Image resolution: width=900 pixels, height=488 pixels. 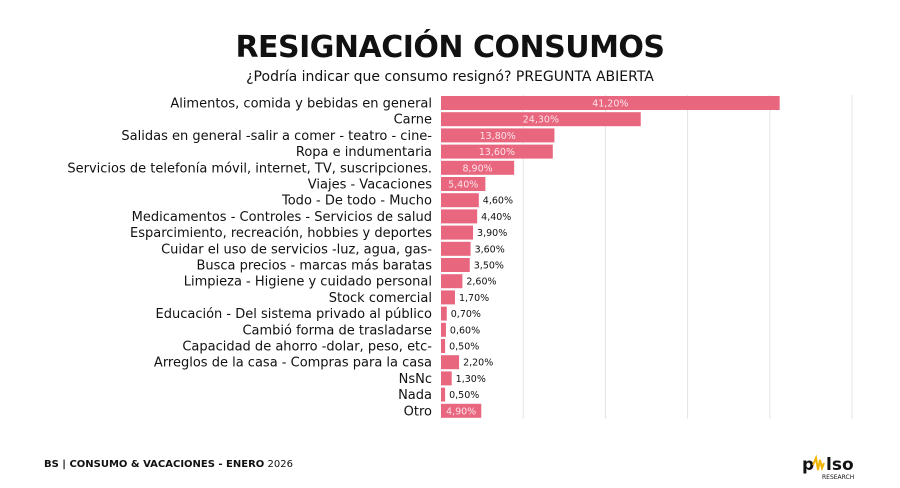 What do you see at coordinates (418, 411) in the screenshot?
I see `category-label: Otro` at bounding box center [418, 411].